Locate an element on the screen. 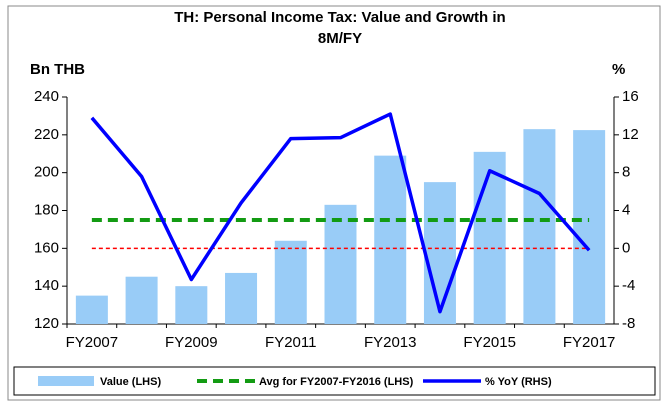 The height and width of the screenshot is (403, 669). y-tick-label: 200 is located at coordinates (46, 172).